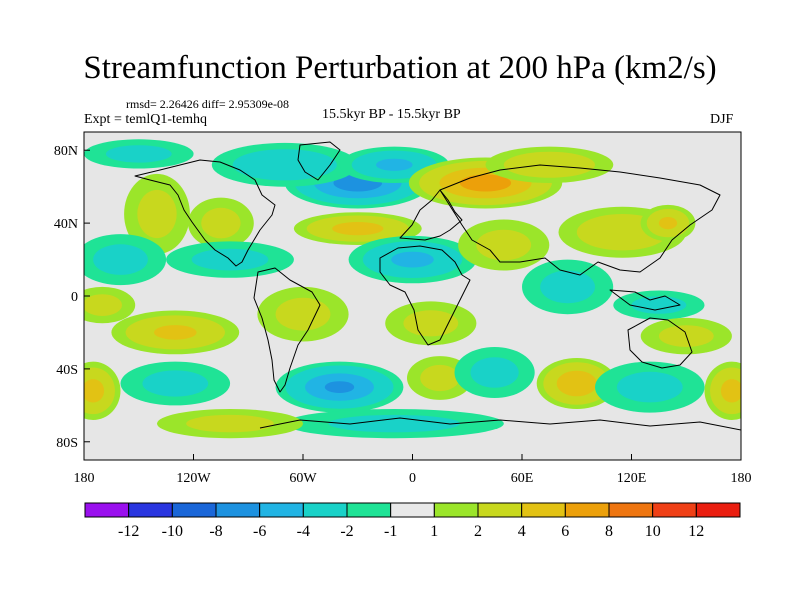  What do you see at coordinates (66, 224) in the screenshot?
I see `y-tick-label-1: 40N` at bounding box center [66, 224].